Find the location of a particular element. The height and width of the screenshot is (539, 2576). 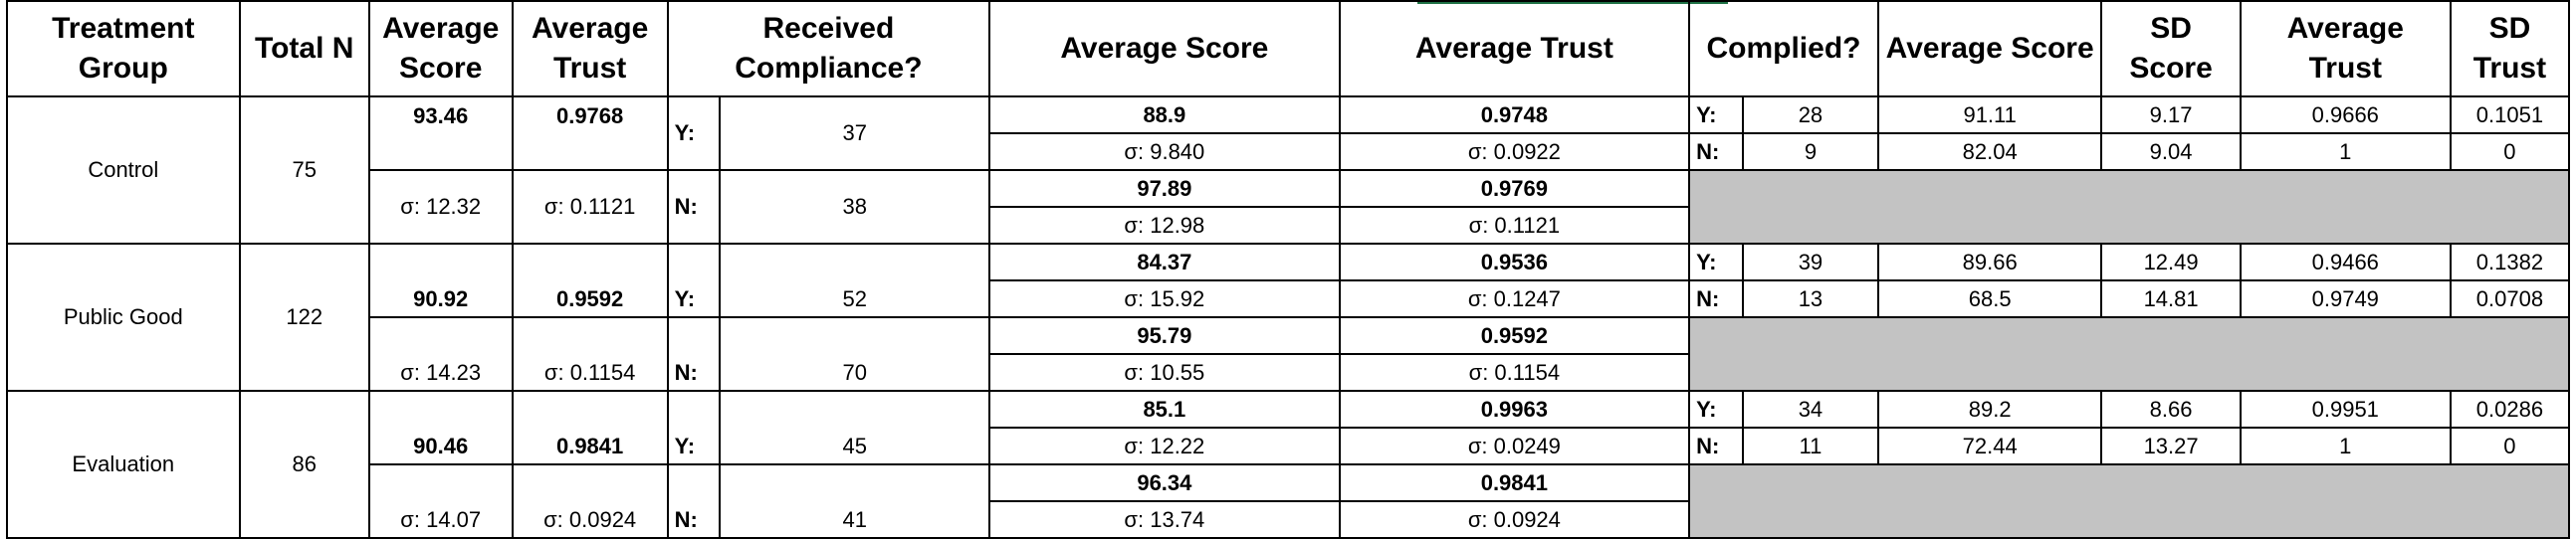

average-trust-sd-cell: σ: 0.1121 is located at coordinates (590, 207).